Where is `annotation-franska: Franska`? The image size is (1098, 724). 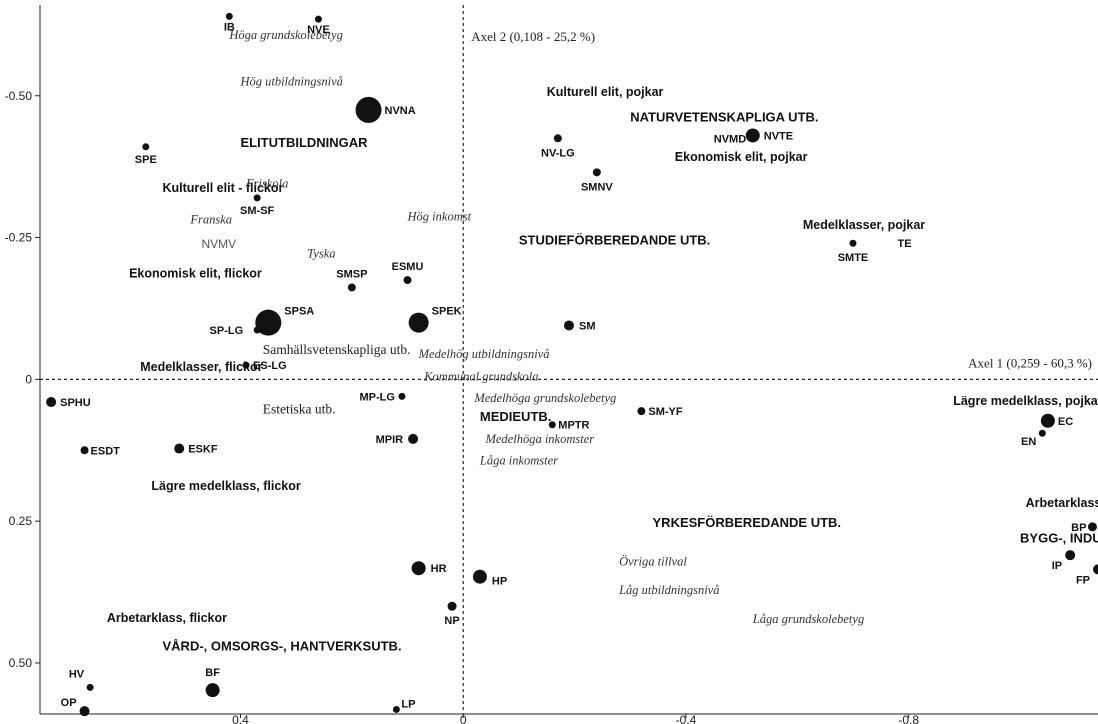 annotation-franska: Franska is located at coordinates (210, 219).